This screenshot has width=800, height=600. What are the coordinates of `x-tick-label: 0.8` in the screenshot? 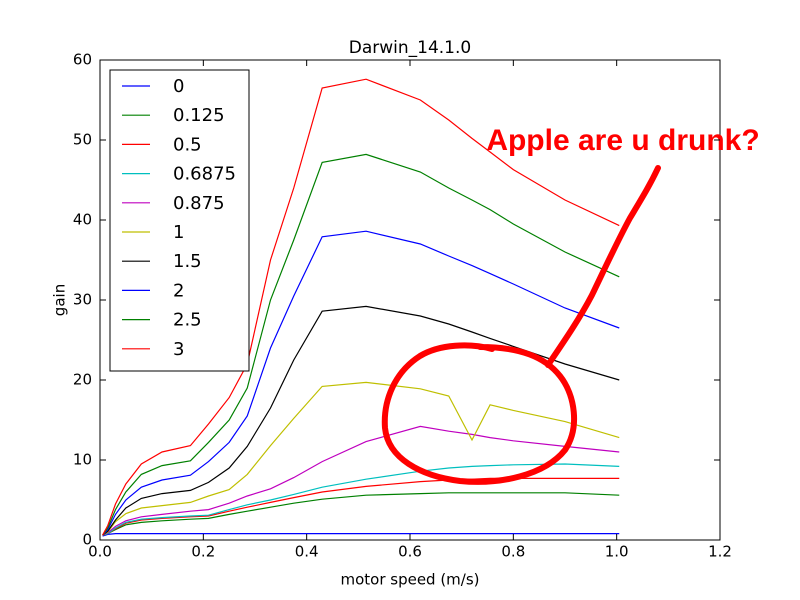 It's located at (513, 552).